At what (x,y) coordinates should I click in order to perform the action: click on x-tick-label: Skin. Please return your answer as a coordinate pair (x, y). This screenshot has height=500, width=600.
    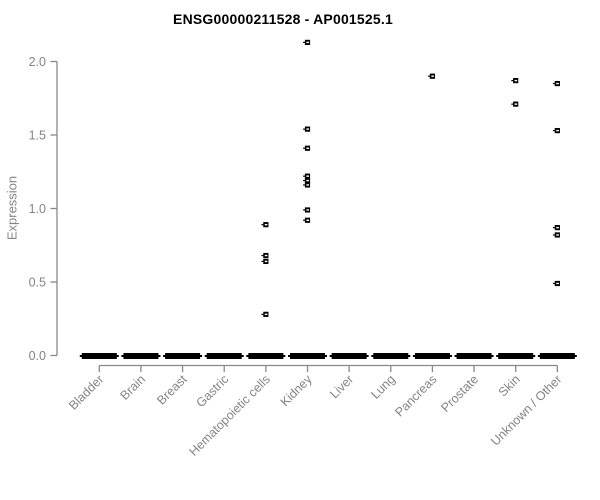
    Looking at the image, I should click on (509, 385).